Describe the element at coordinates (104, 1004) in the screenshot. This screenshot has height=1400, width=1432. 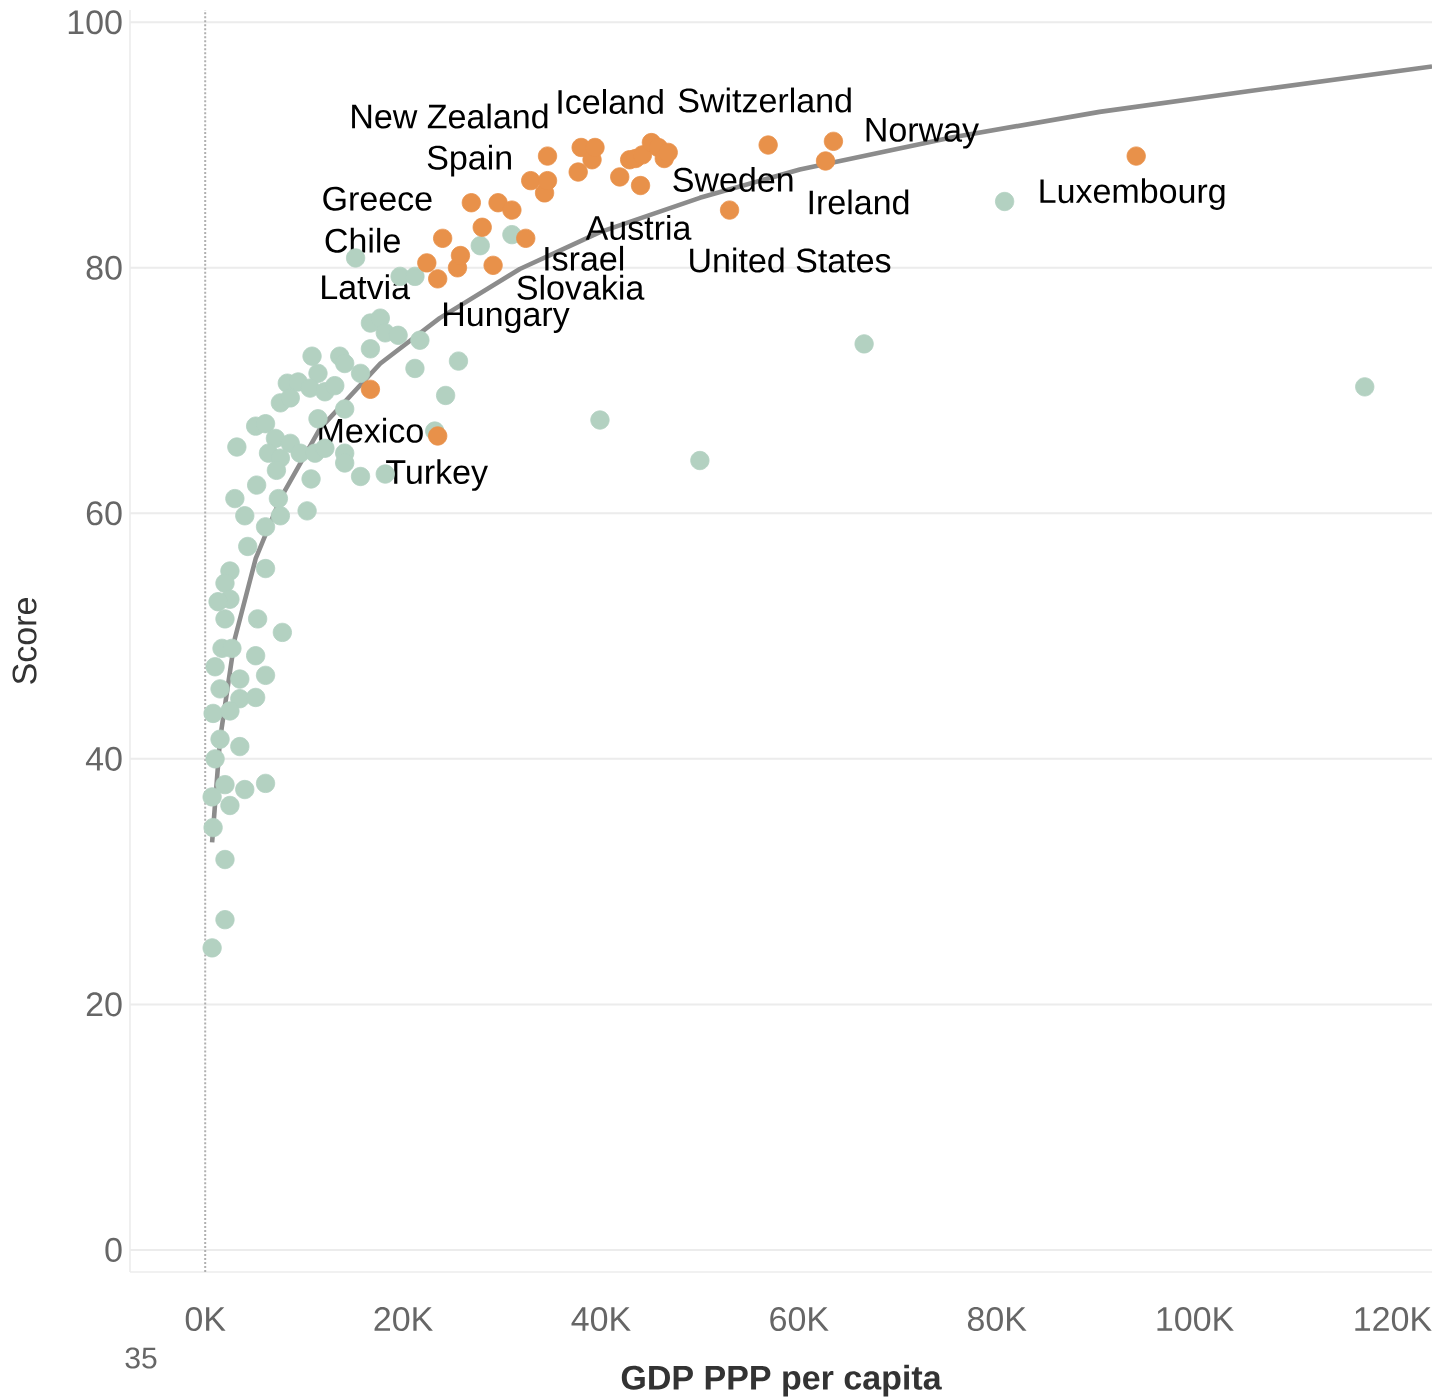
I see `y-tick-label: 20` at that location.